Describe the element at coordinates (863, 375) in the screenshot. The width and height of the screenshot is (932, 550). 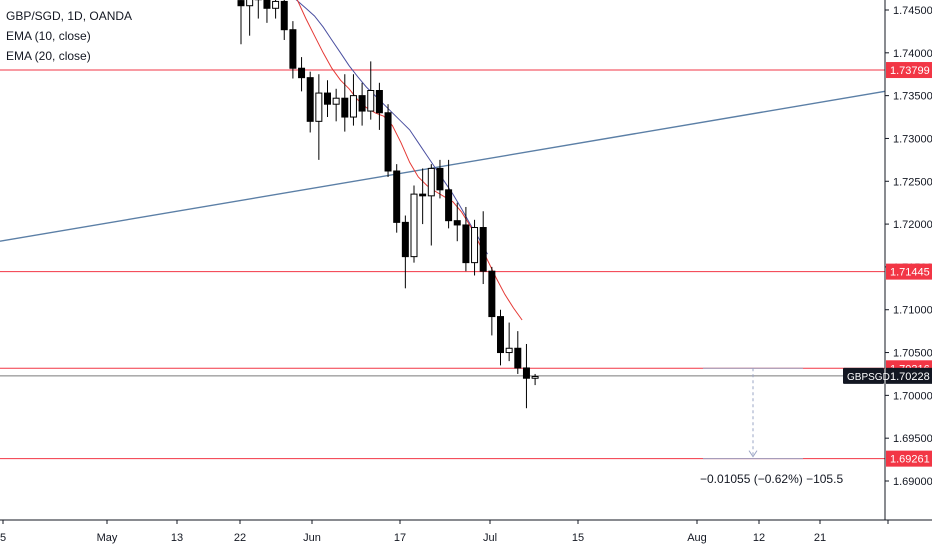
I see `symbol-badge-bg` at that location.